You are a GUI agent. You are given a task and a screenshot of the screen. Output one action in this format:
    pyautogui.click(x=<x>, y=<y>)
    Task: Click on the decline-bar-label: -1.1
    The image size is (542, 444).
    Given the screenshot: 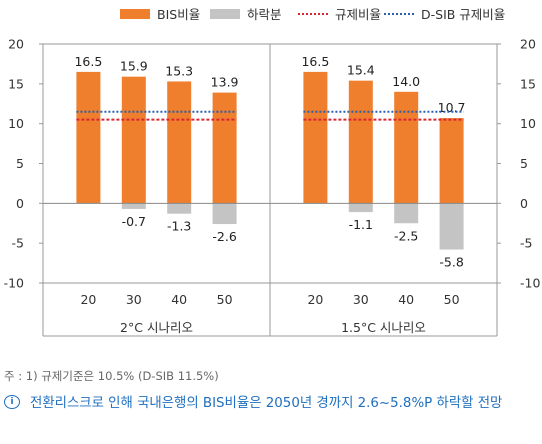 What is the action you would take?
    pyautogui.click(x=361, y=224)
    